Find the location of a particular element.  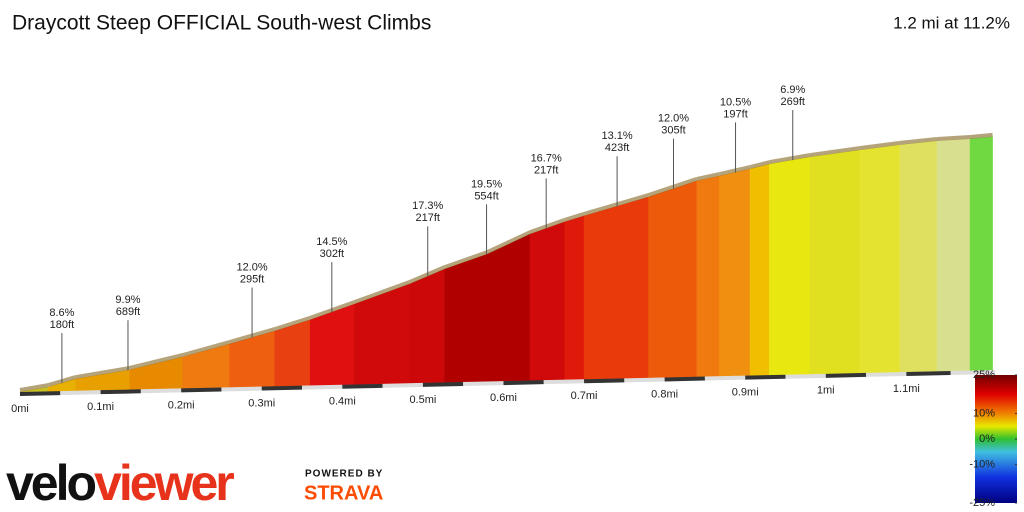

logo-right: viewer is located at coordinates (164, 483).